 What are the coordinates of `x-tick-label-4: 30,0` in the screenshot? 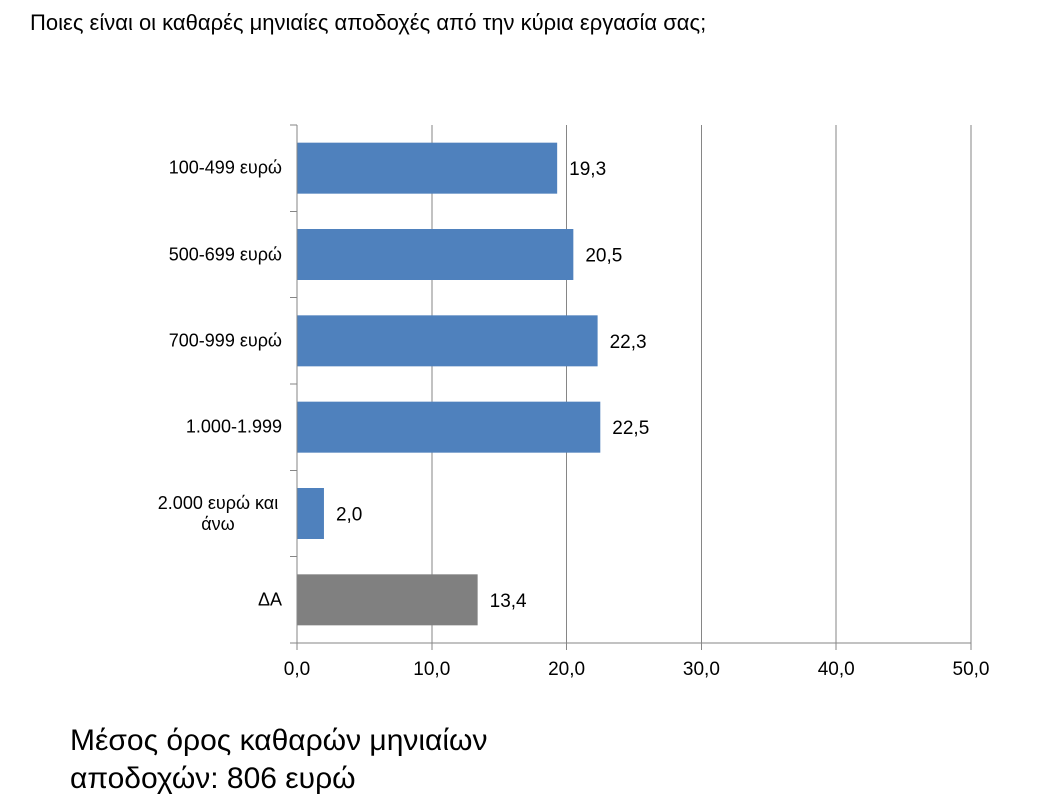 It's located at (701, 669).